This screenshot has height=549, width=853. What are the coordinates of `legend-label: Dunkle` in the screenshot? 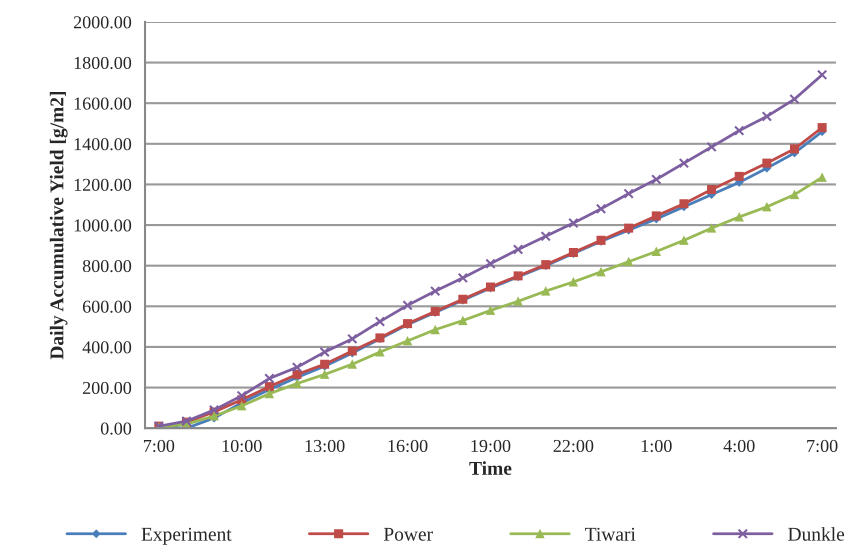 It's located at (816, 534).